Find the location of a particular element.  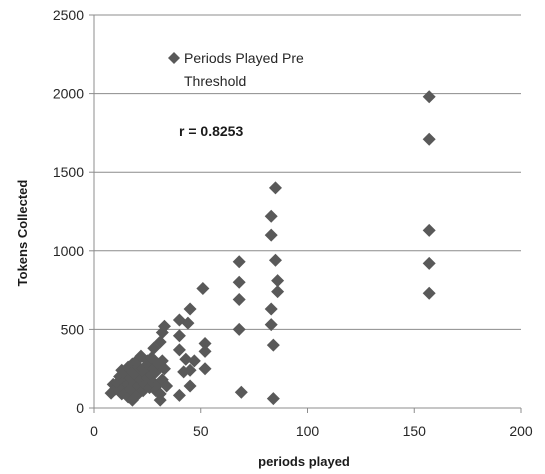

legend-label-line-2: Threshold is located at coordinates (215, 81).